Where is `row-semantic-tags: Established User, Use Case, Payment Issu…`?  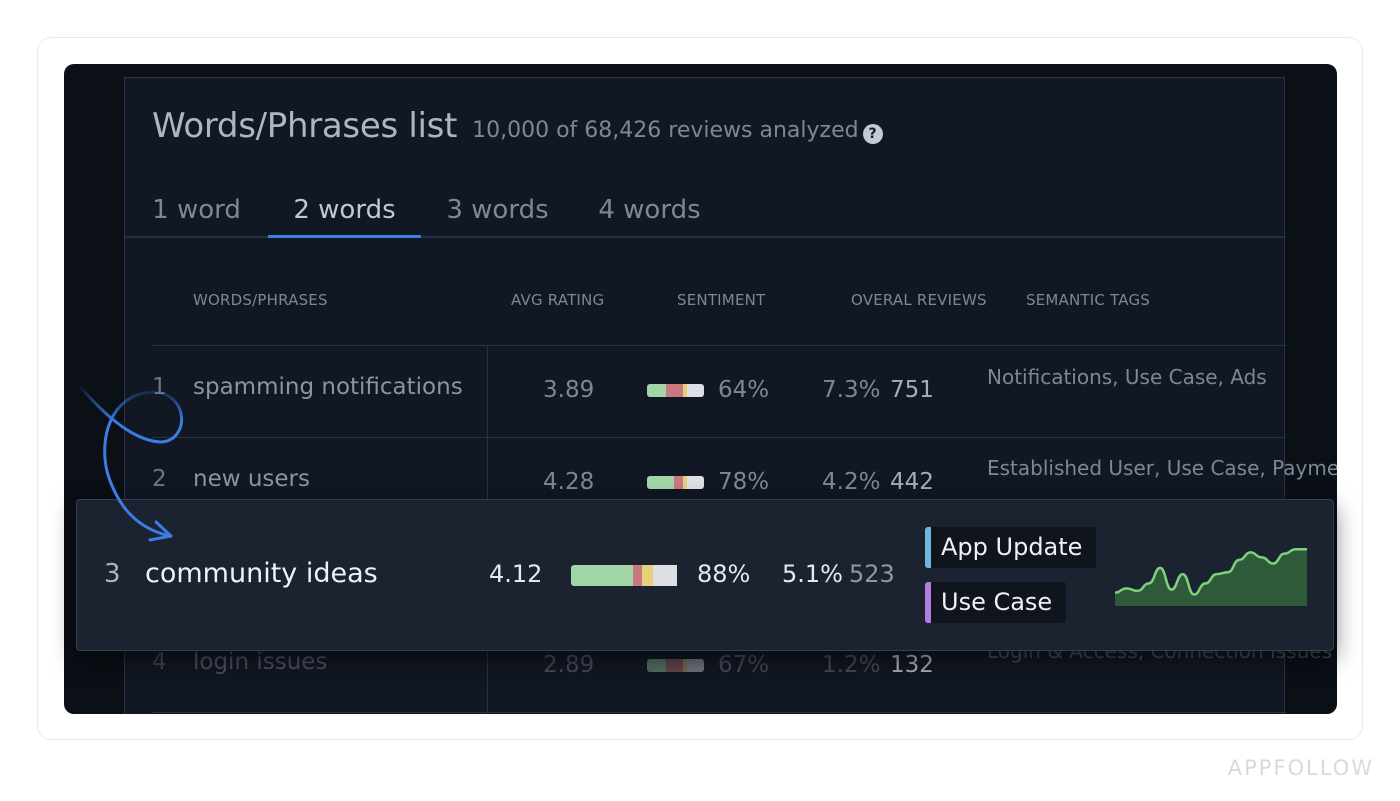
row-semantic-tags: Established User, Use Case, Payment Issu… is located at coordinates (1162, 468).